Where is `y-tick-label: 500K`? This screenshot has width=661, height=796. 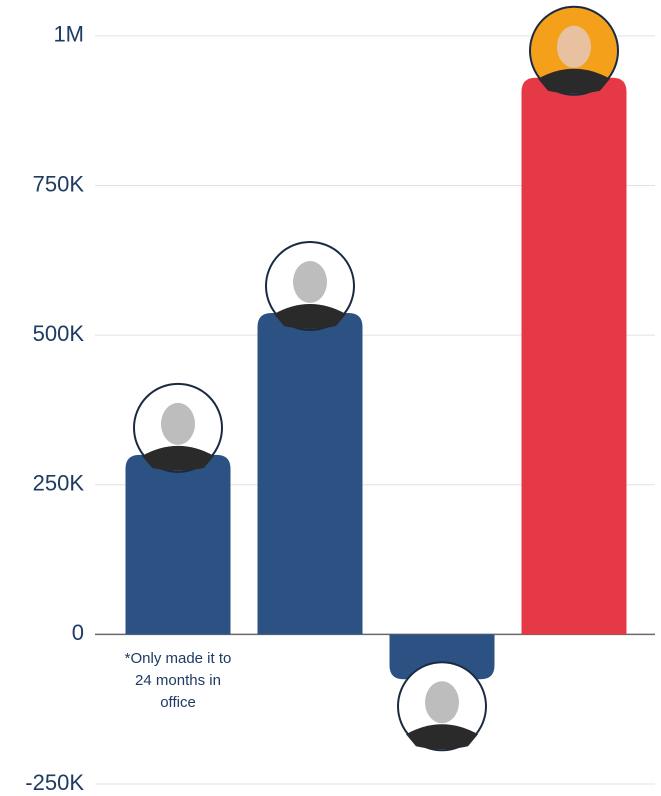 y-tick-label: 500K is located at coordinates (59, 333).